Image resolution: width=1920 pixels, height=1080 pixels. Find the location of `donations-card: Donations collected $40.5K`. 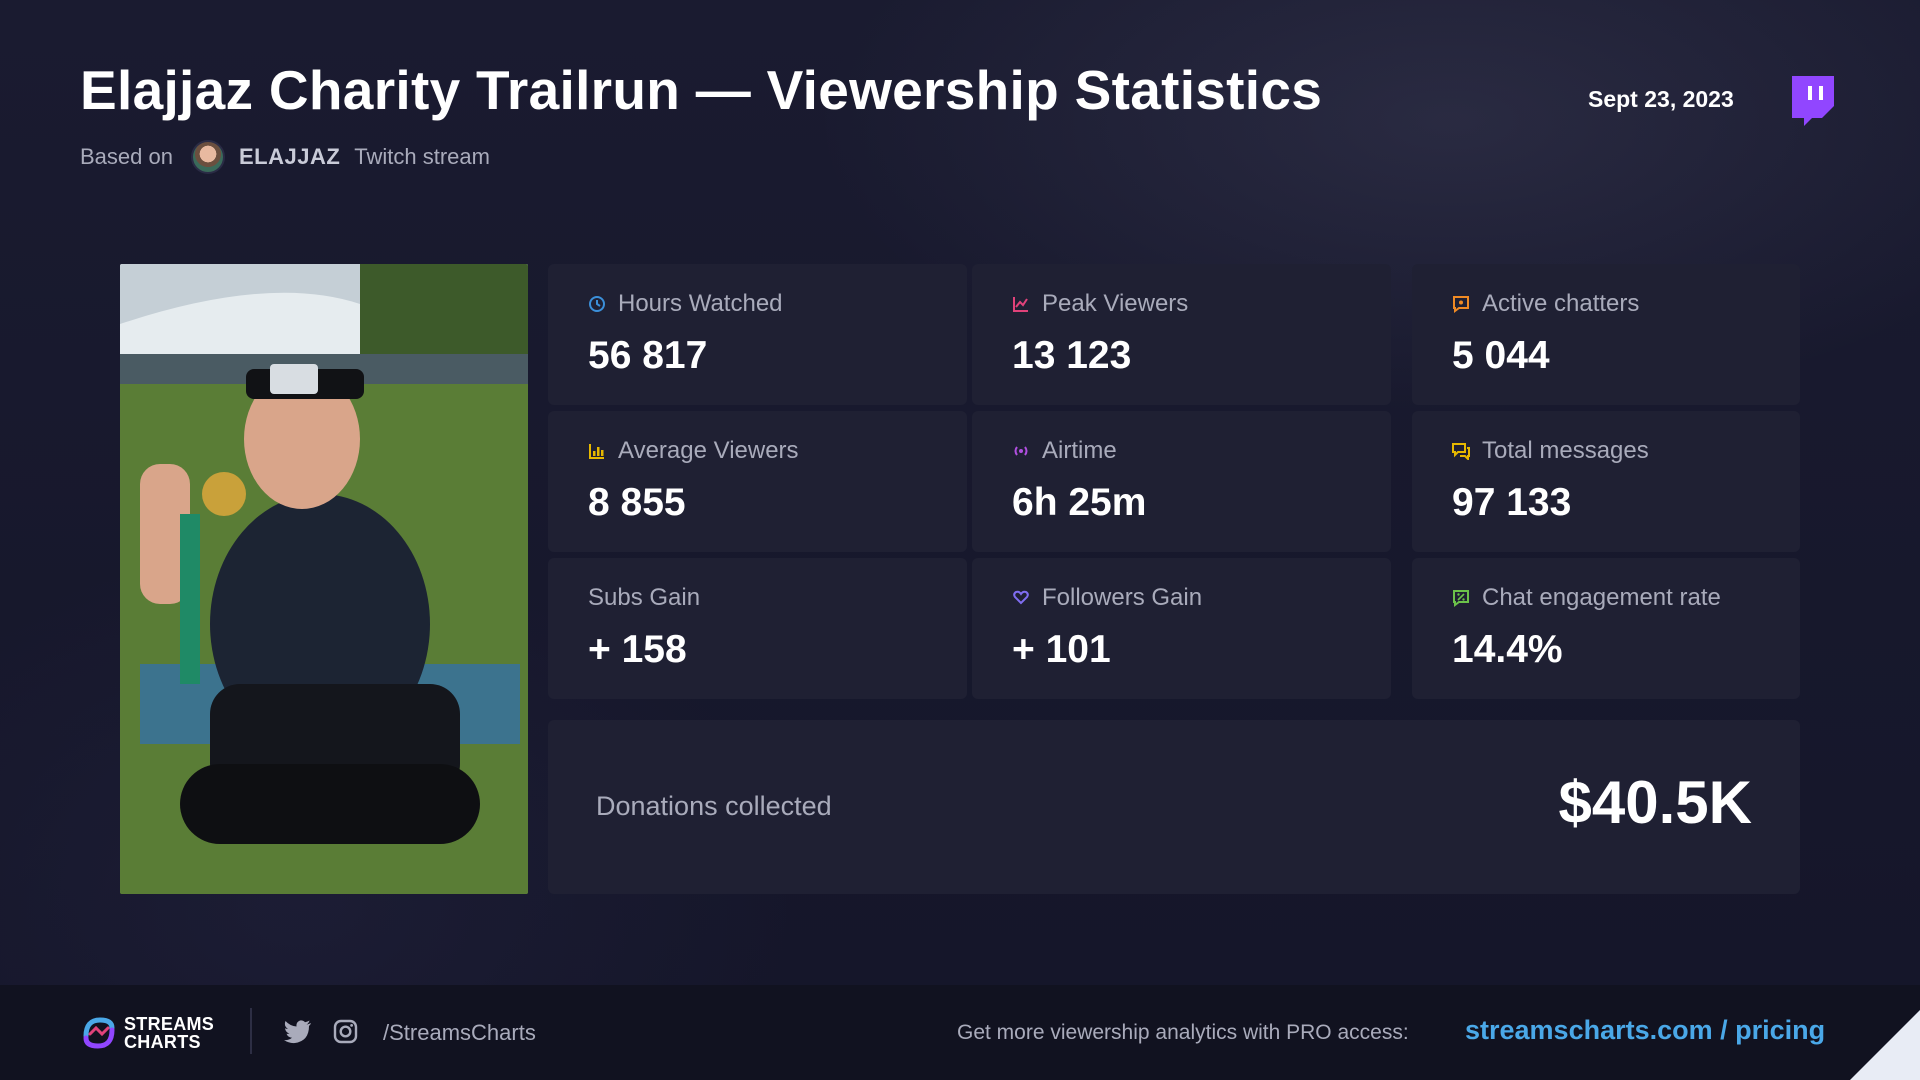

donations-card: Donations collected $40.5K is located at coordinates (1174, 807).